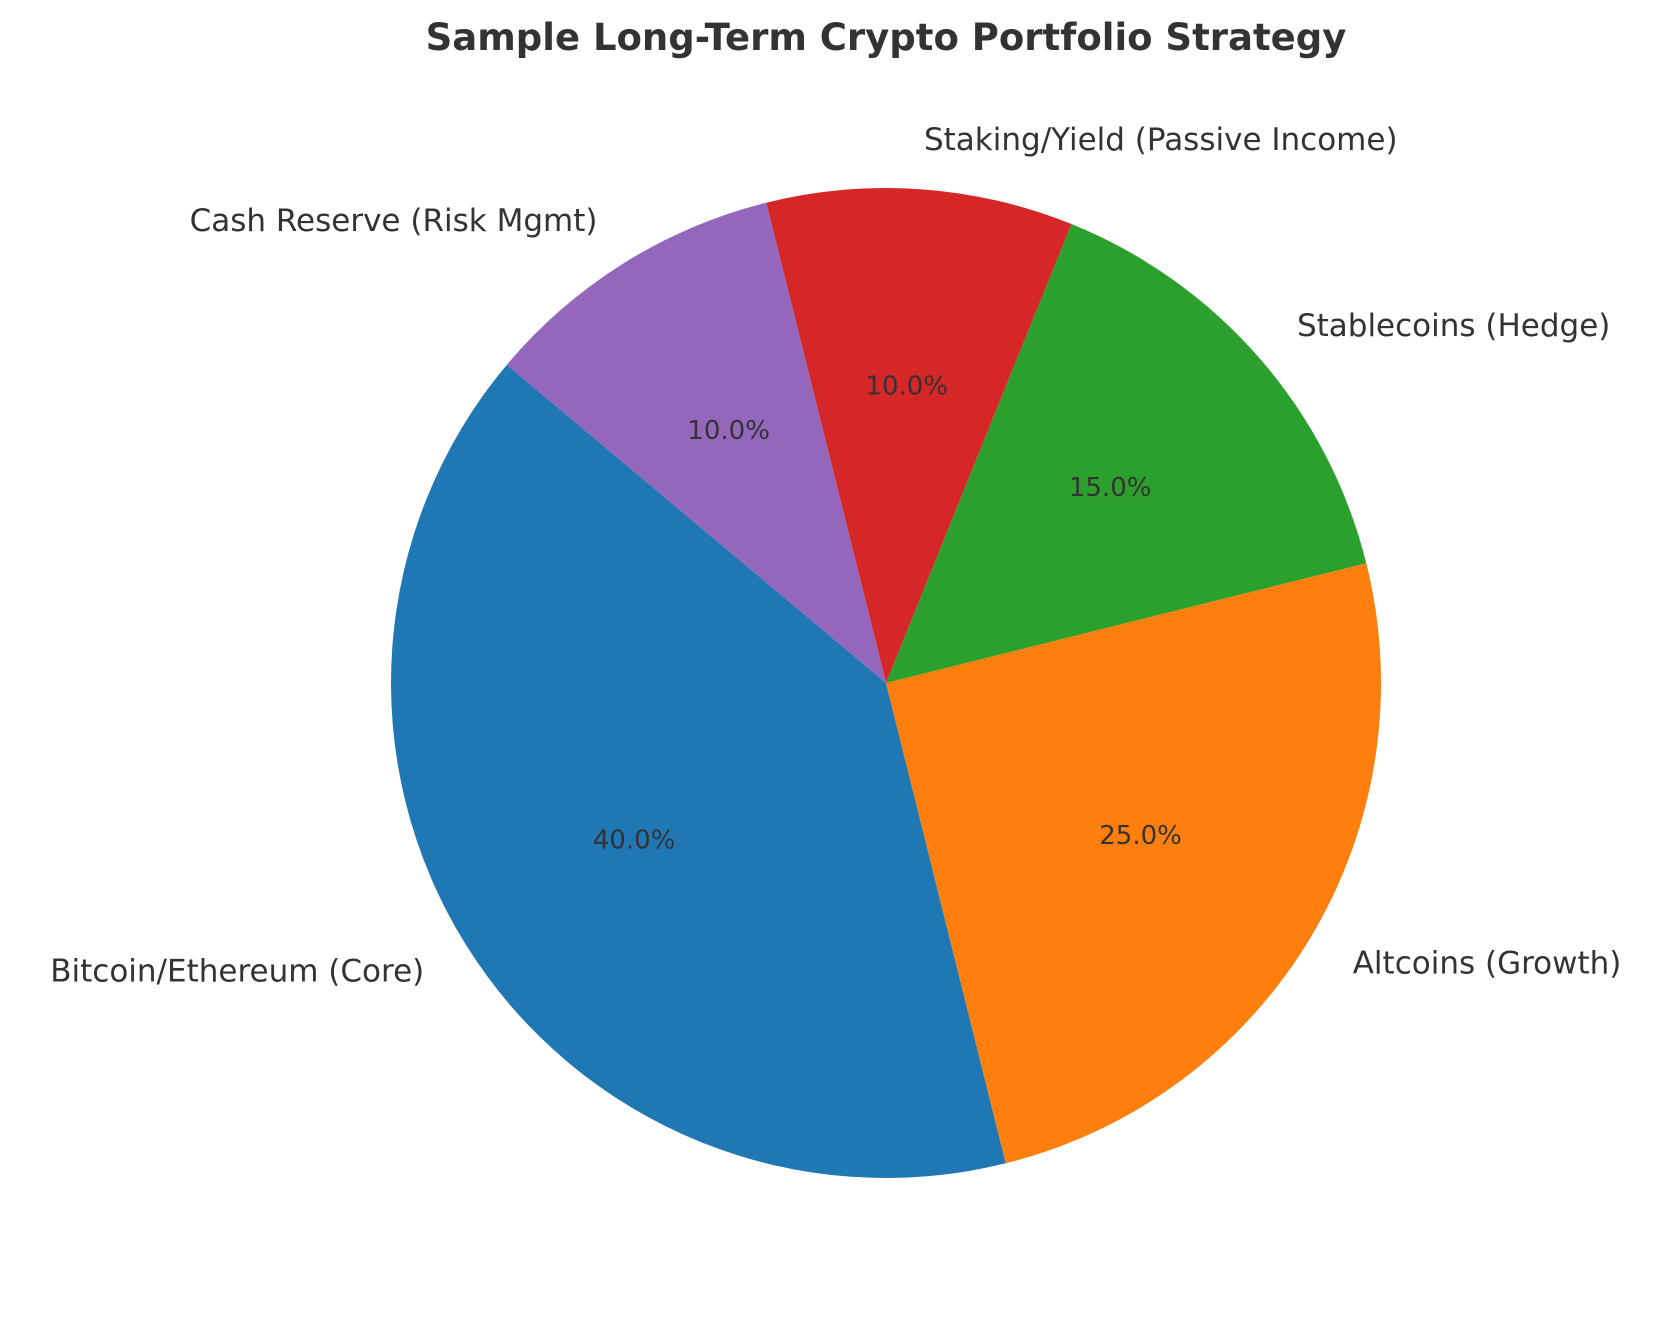 The width and height of the screenshot is (1655, 1318). I want to click on slice-label-altcoins-growth: Altcoins (Growth), so click(1487, 963).